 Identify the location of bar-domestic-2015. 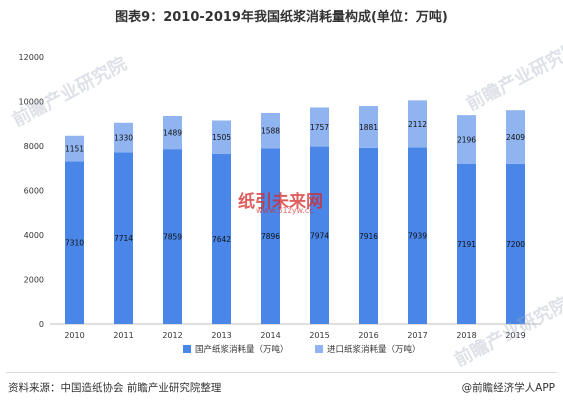
(319, 235).